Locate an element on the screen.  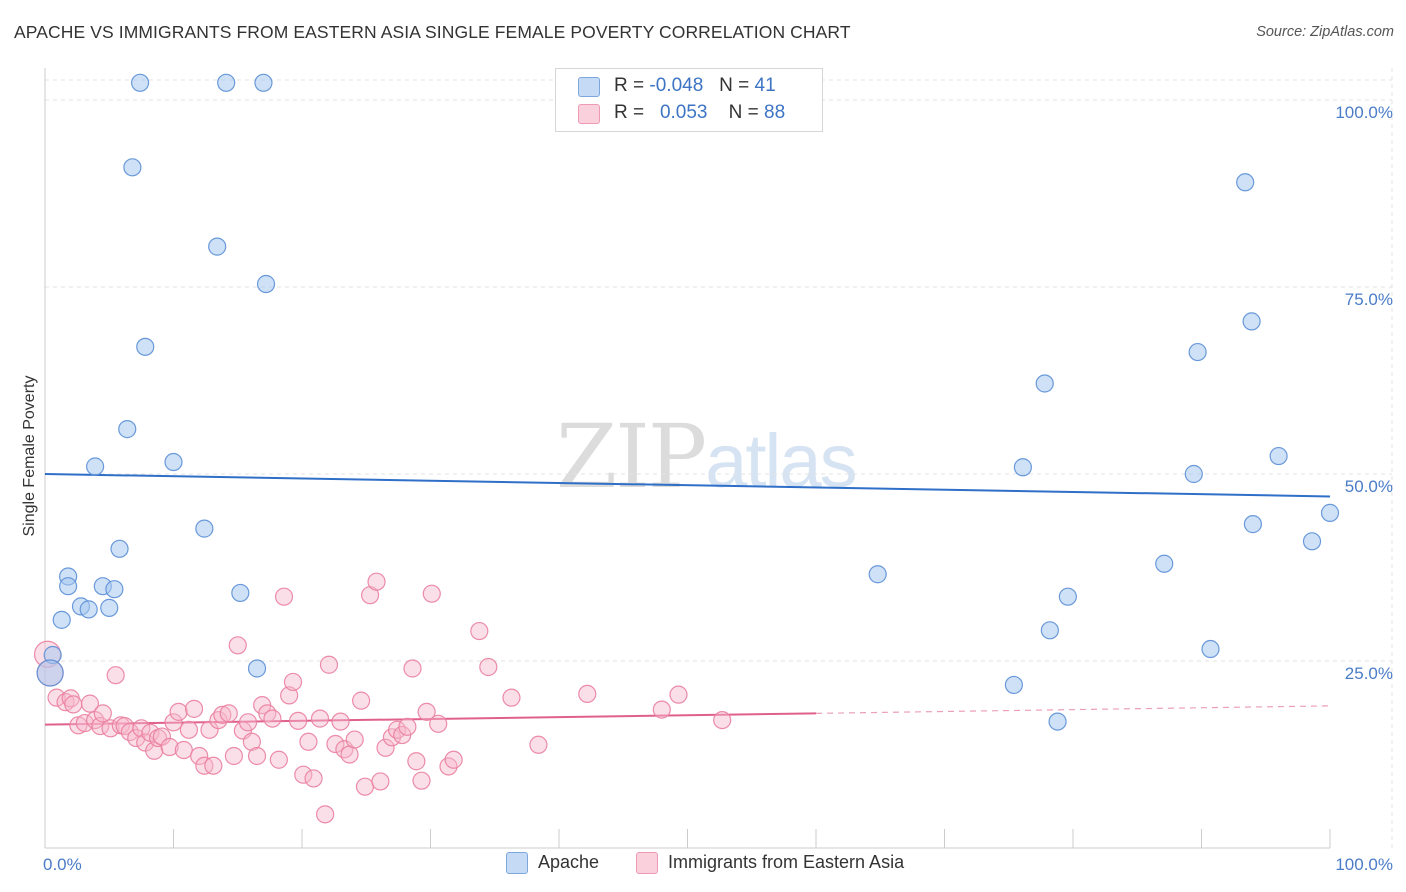
y-tick-label: 100.0% is located at coordinates (1364, 112).